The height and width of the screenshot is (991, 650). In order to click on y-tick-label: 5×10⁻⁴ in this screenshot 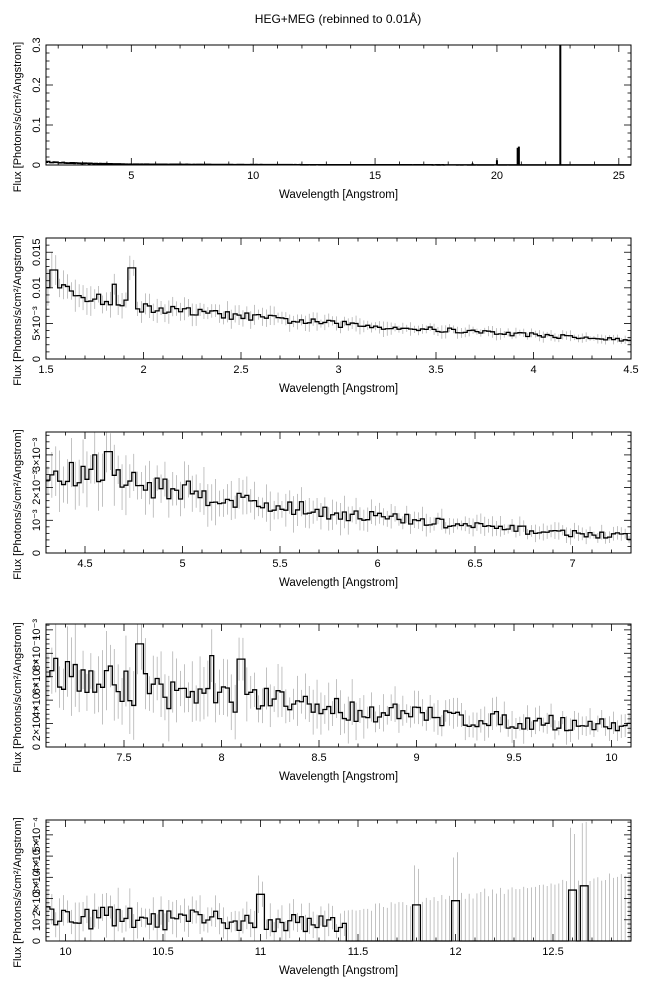, I will do `click(37, 835)`.